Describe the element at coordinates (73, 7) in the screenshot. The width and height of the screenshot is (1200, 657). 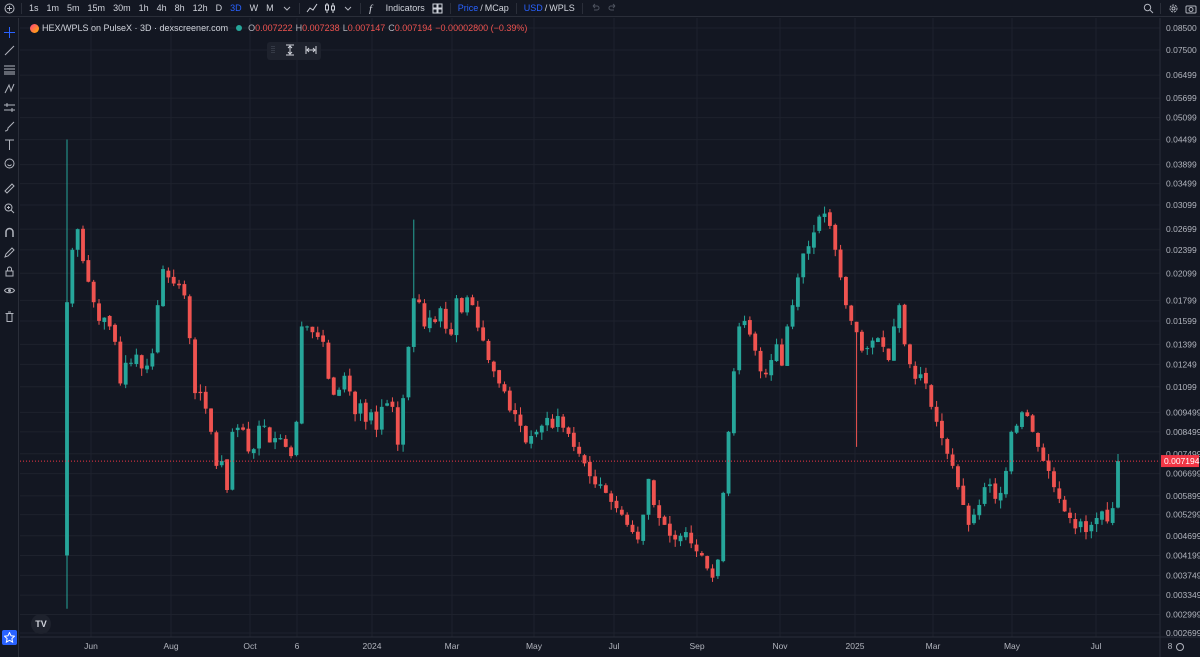
I see `interval-5m: 5m` at that location.